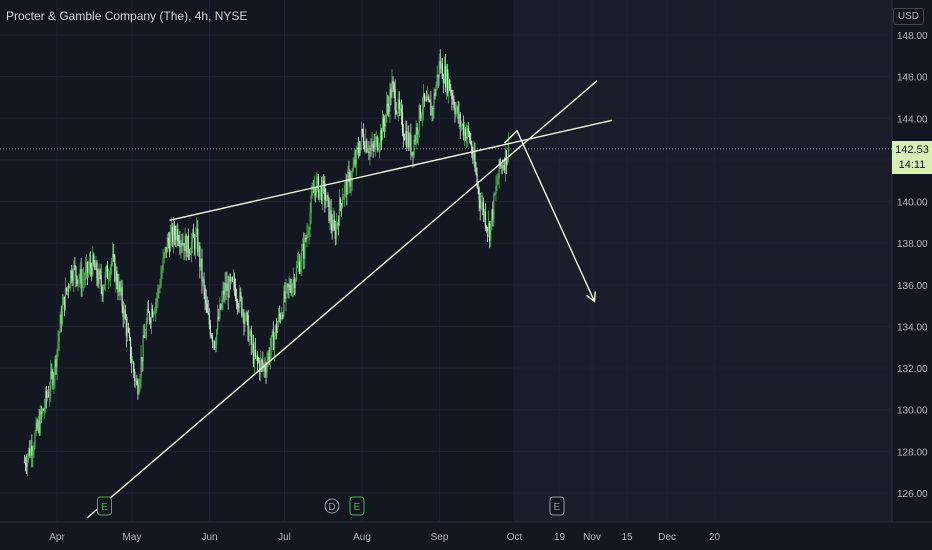 The image size is (932, 550). What do you see at coordinates (391, 170) in the screenshot?
I see `trend-line` at bounding box center [391, 170].